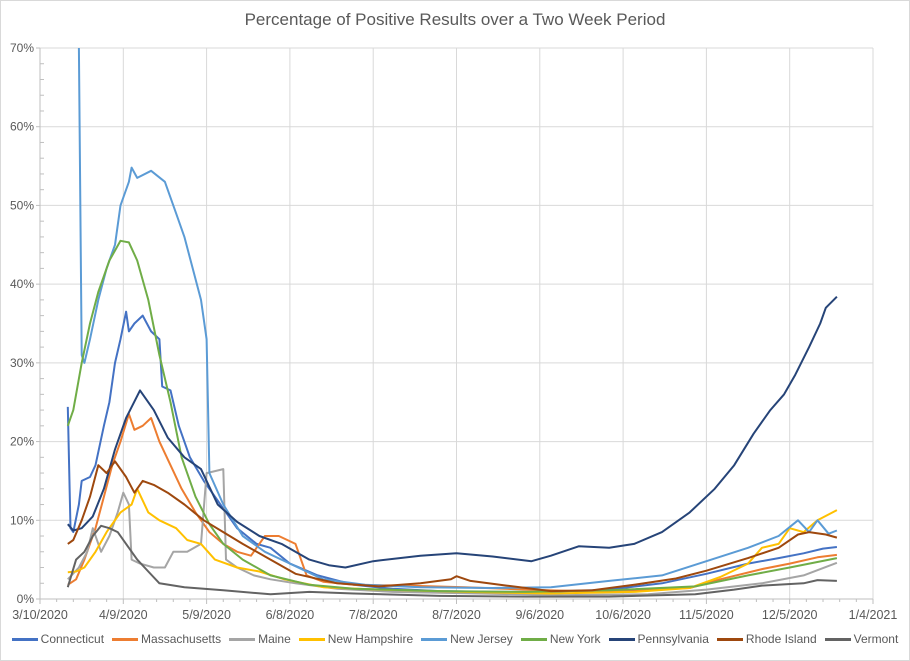  What do you see at coordinates (451, 561) in the screenshot?
I see `series-line-vermont` at bounding box center [451, 561].